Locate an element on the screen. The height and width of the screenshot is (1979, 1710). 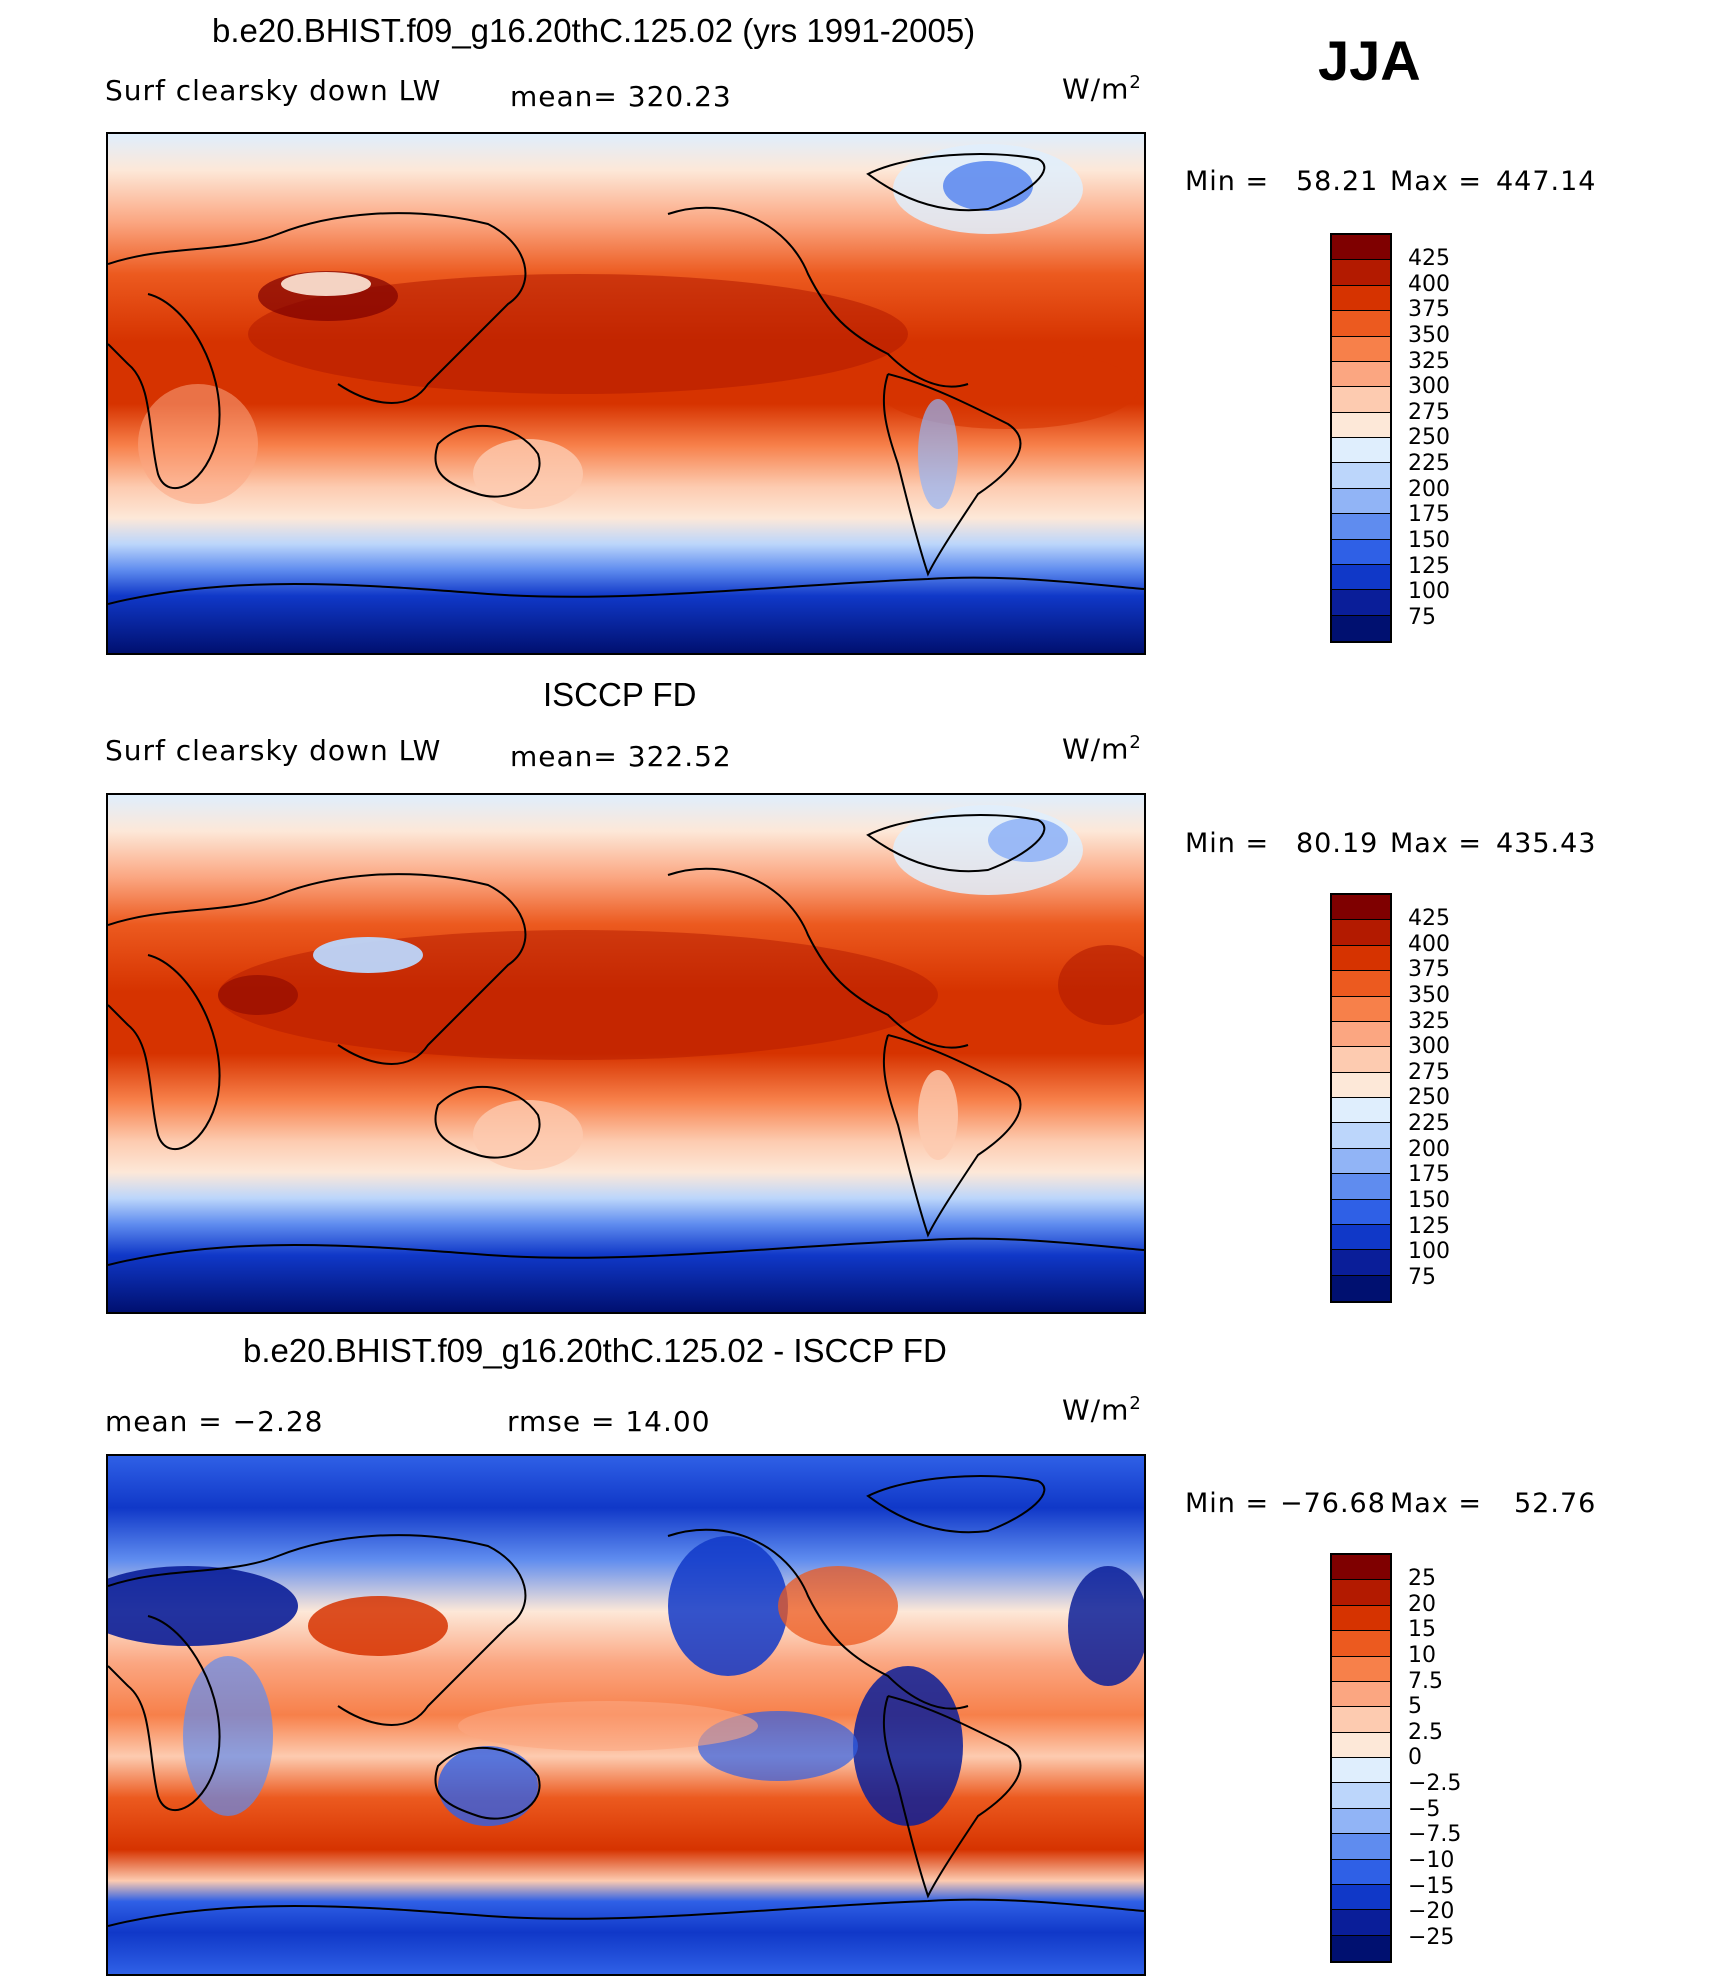
panel2-colorbar is located at coordinates (1361, 1098).